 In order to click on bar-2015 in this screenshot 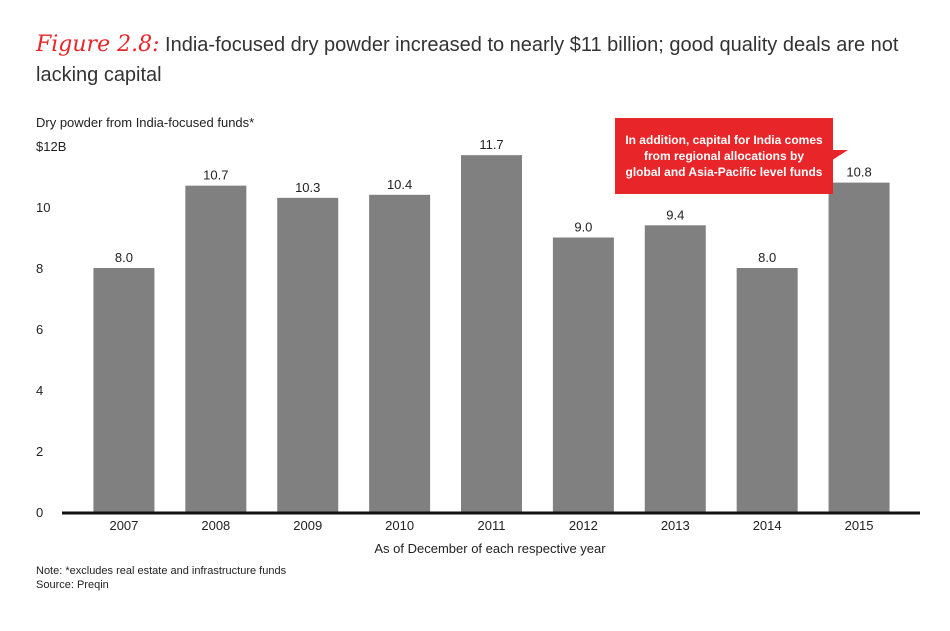, I will do `click(859, 347)`.